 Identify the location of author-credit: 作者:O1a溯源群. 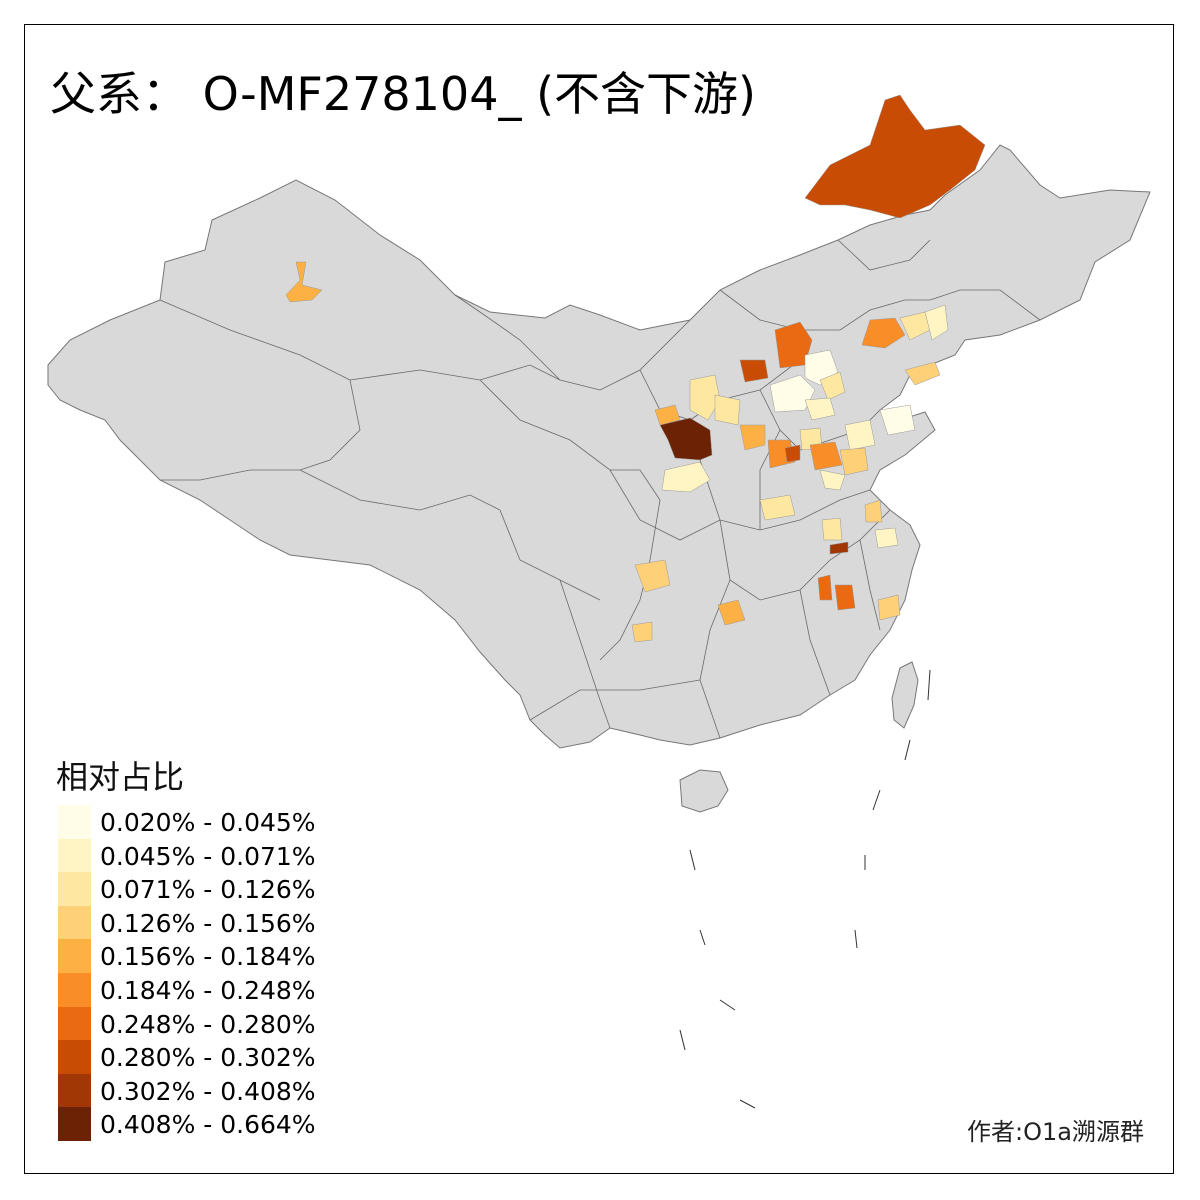
(1055, 1132).